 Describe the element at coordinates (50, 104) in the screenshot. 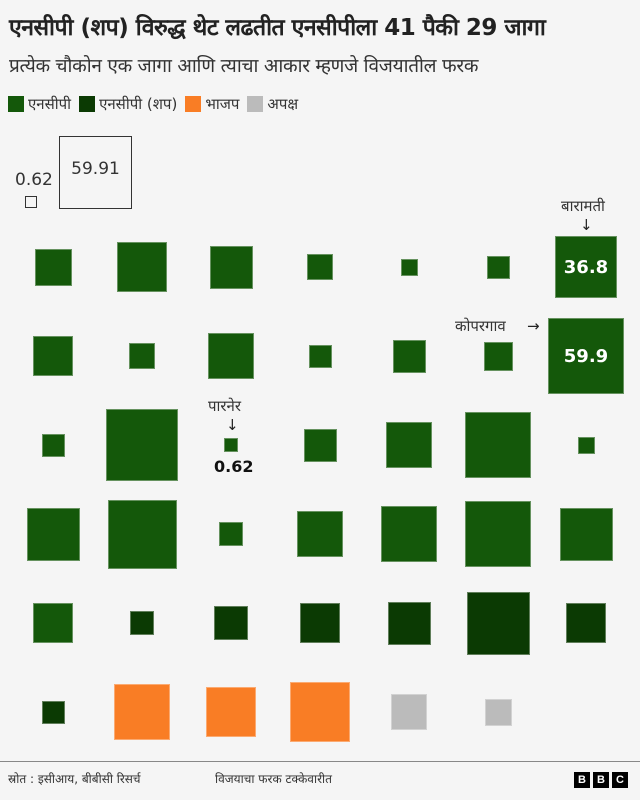

I see `legend-label: एनसीपी` at that location.